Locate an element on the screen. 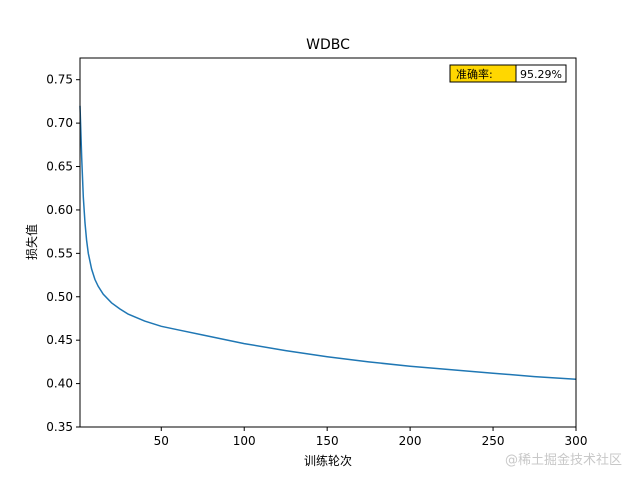 This screenshot has height=480, width=640. chart-title: WDBC is located at coordinates (328, 45).